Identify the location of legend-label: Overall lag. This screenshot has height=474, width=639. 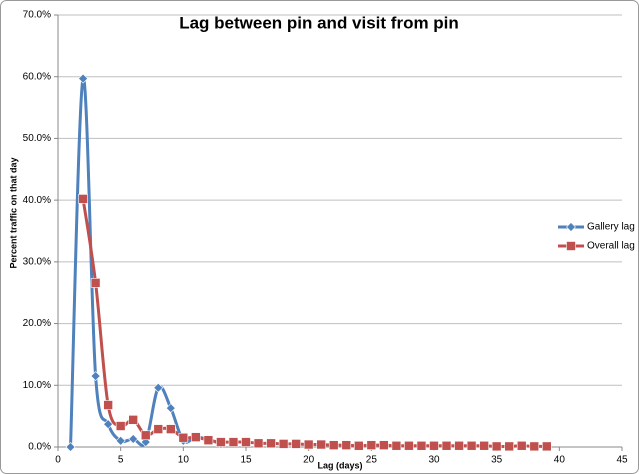
(611, 246).